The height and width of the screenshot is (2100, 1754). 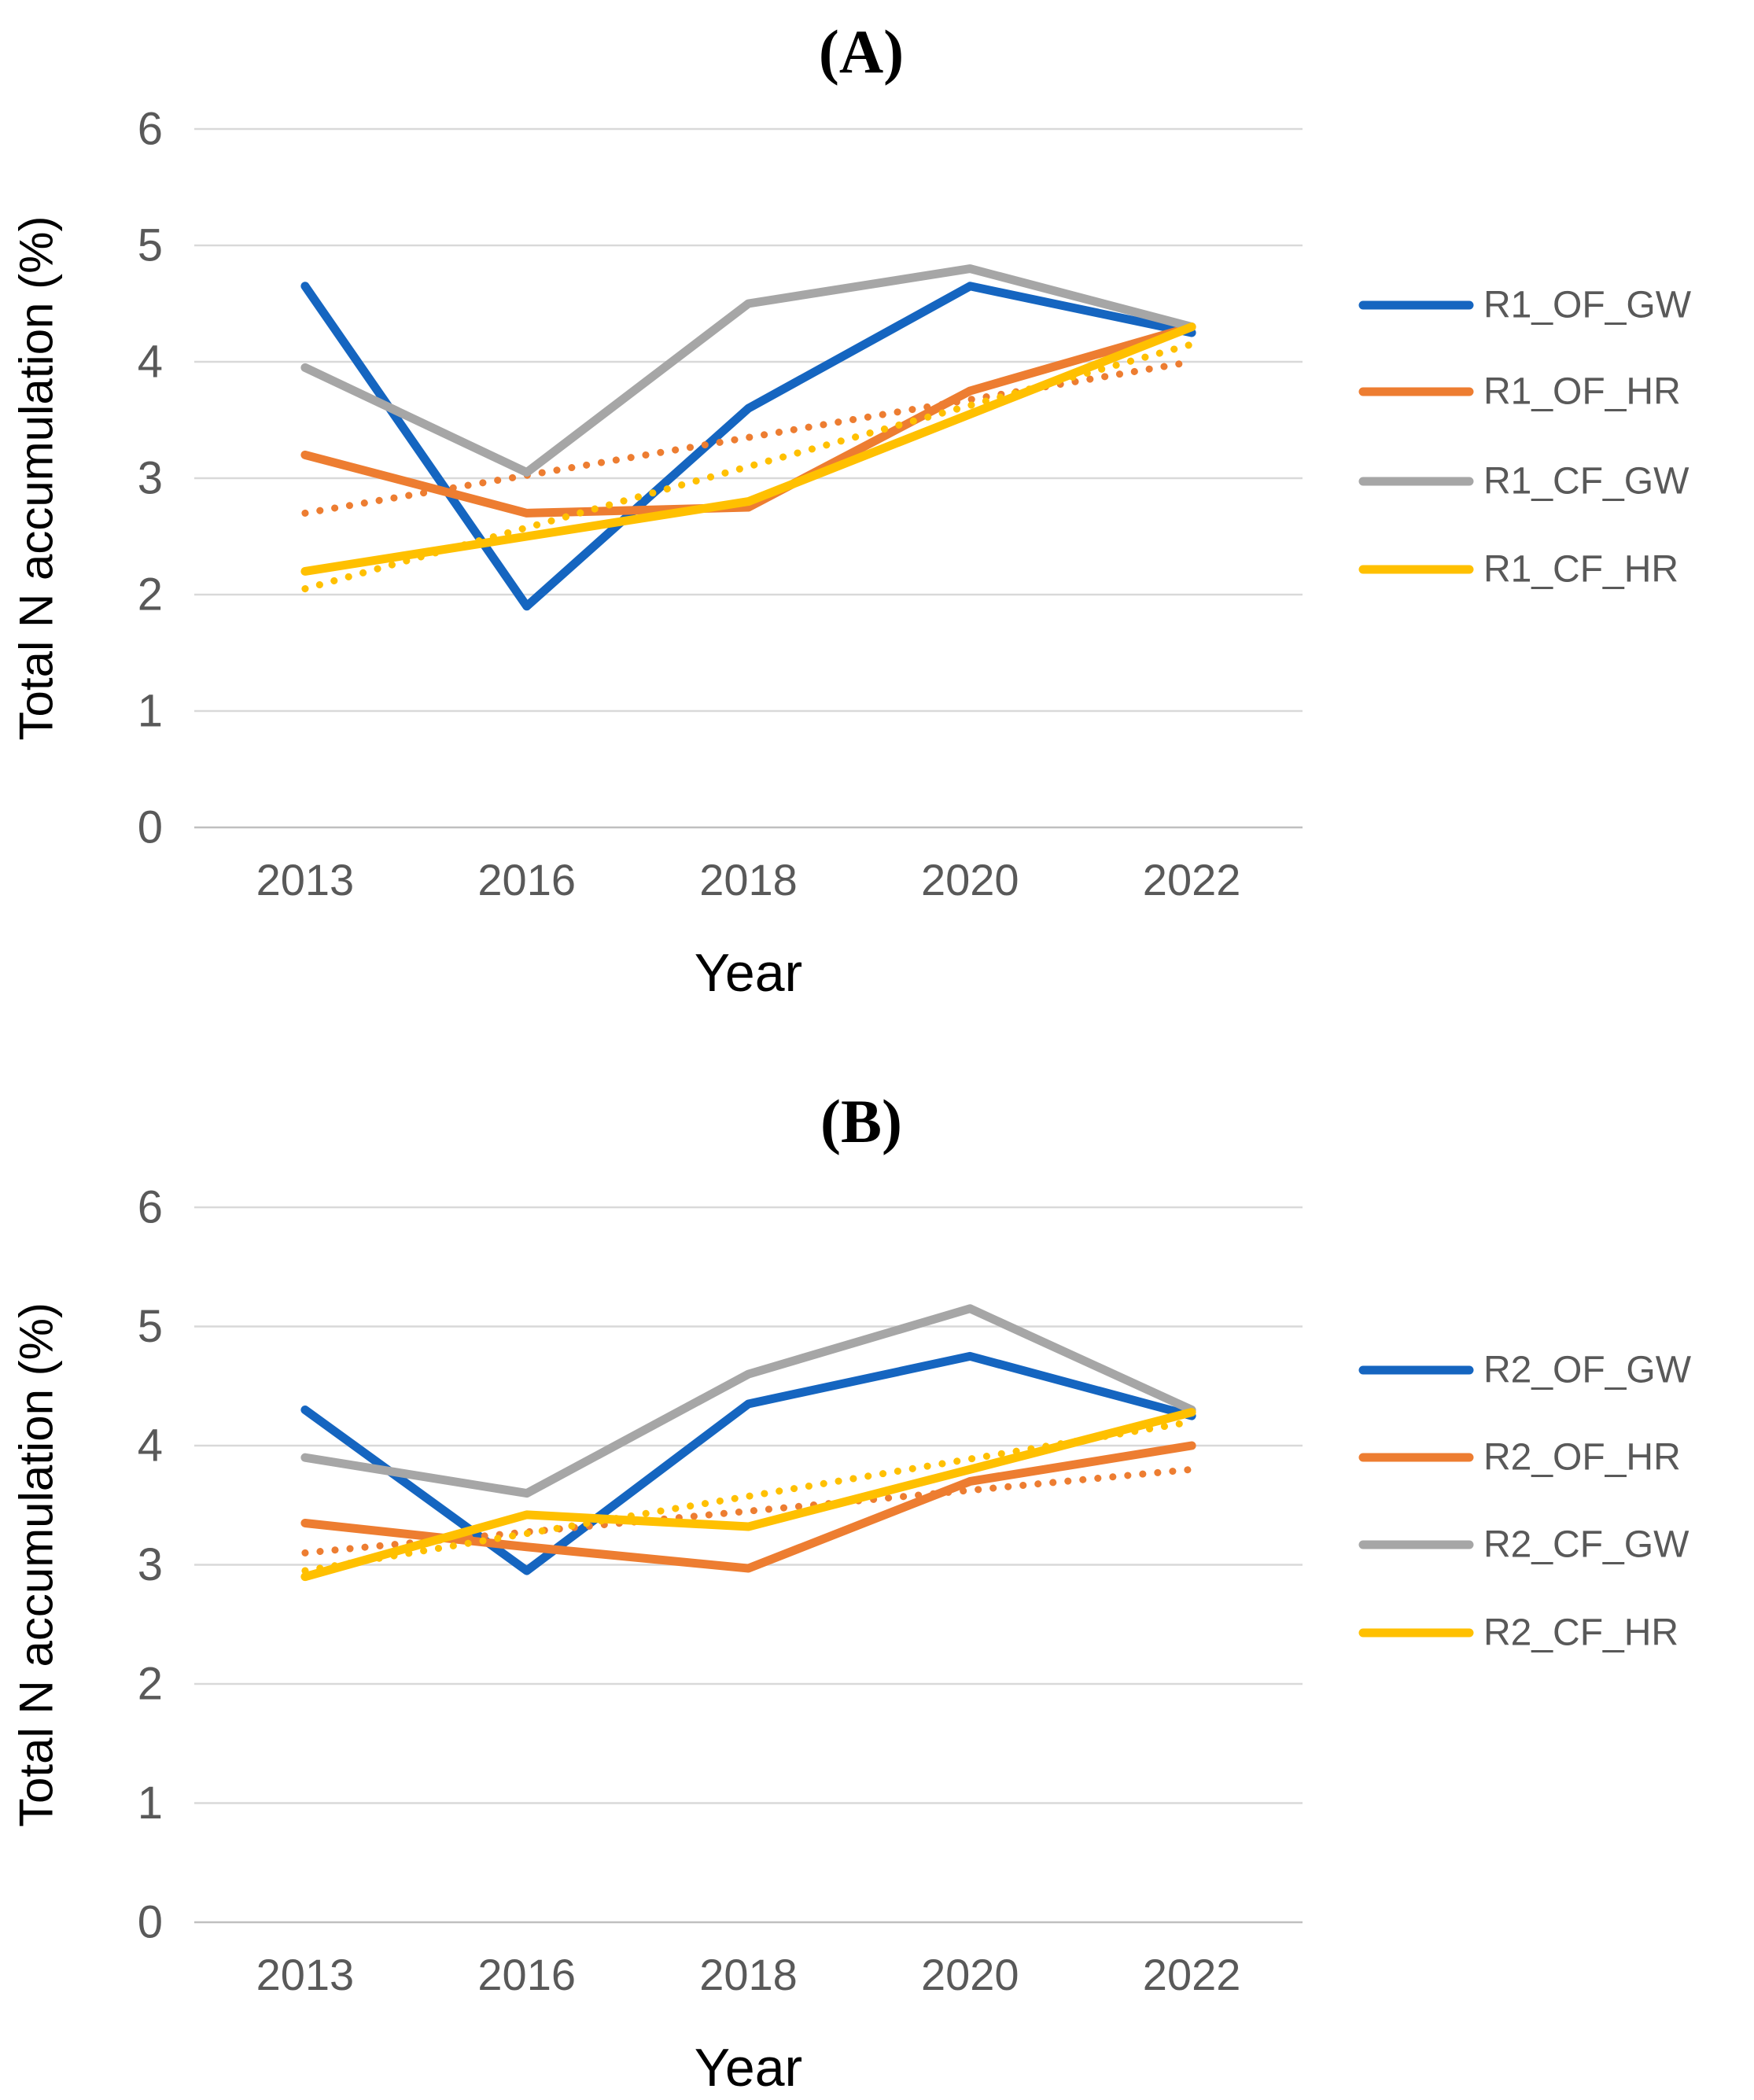 I want to click on panel-title-B: (B), so click(x=861, y=1121).